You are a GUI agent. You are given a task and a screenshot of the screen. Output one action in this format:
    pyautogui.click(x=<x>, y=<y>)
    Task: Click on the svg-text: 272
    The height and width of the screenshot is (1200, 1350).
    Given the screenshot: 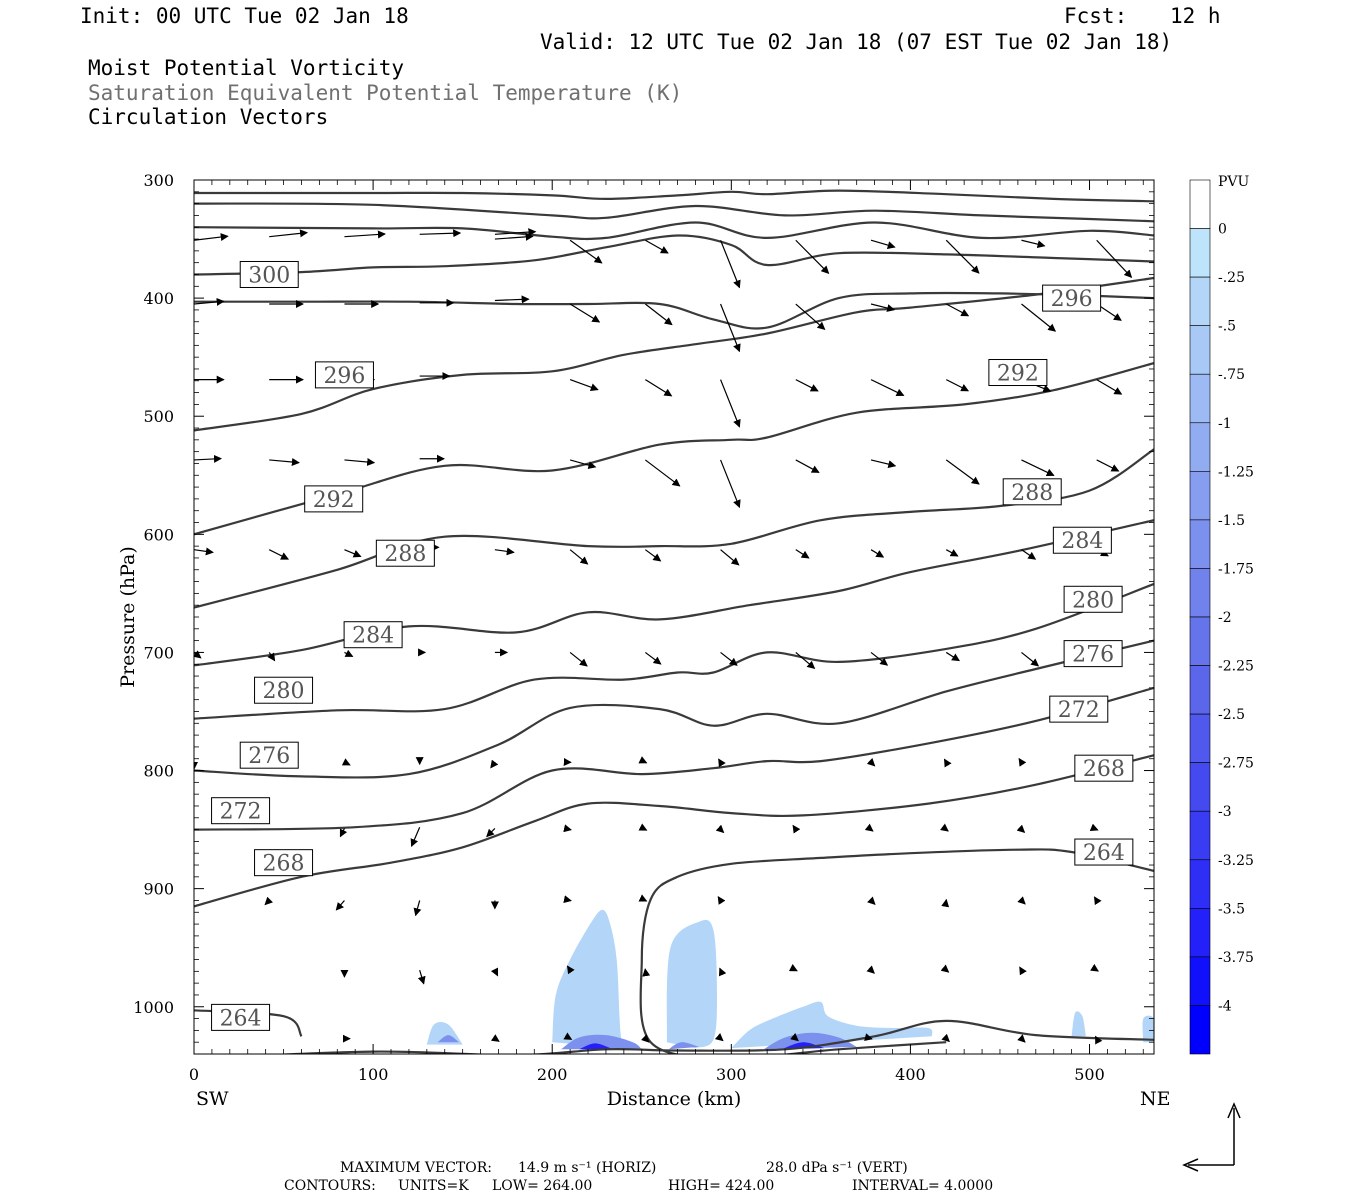 What is the action you would take?
    pyautogui.click(x=241, y=812)
    